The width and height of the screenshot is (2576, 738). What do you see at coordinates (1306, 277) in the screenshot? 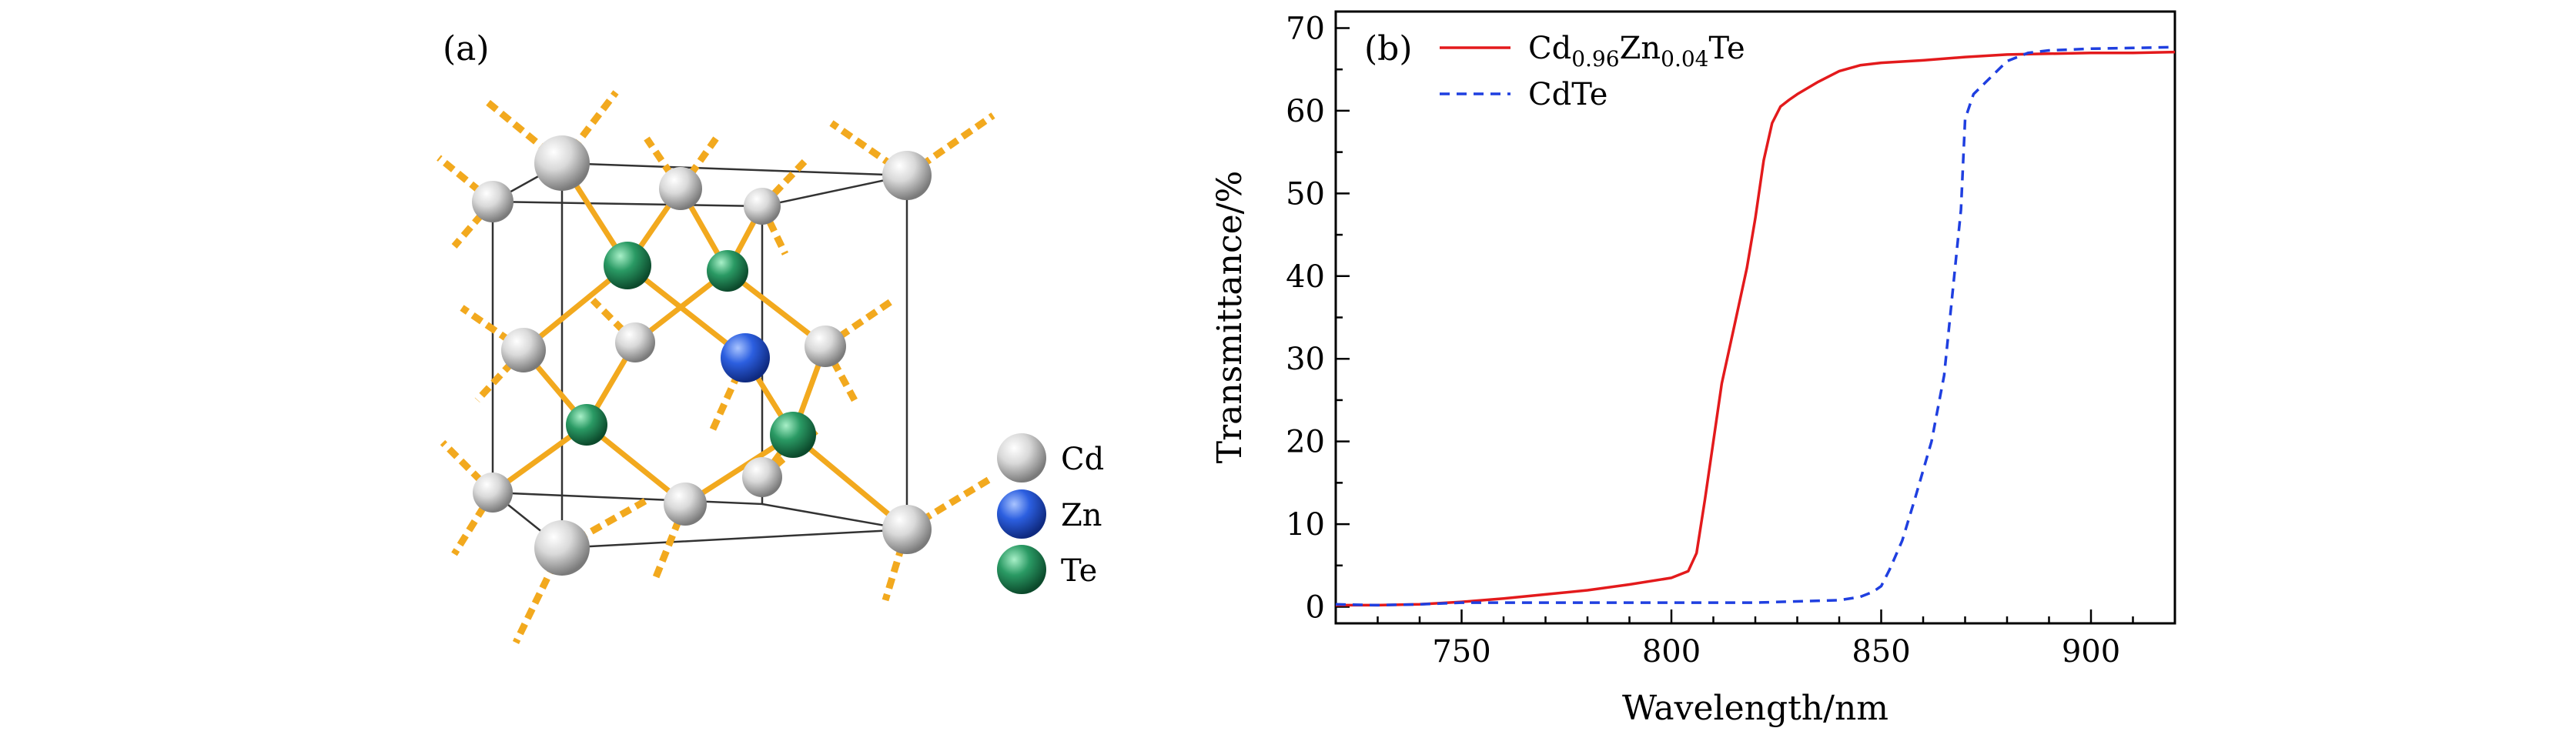
I see `y-tick-label: 40` at bounding box center [1306, 277].